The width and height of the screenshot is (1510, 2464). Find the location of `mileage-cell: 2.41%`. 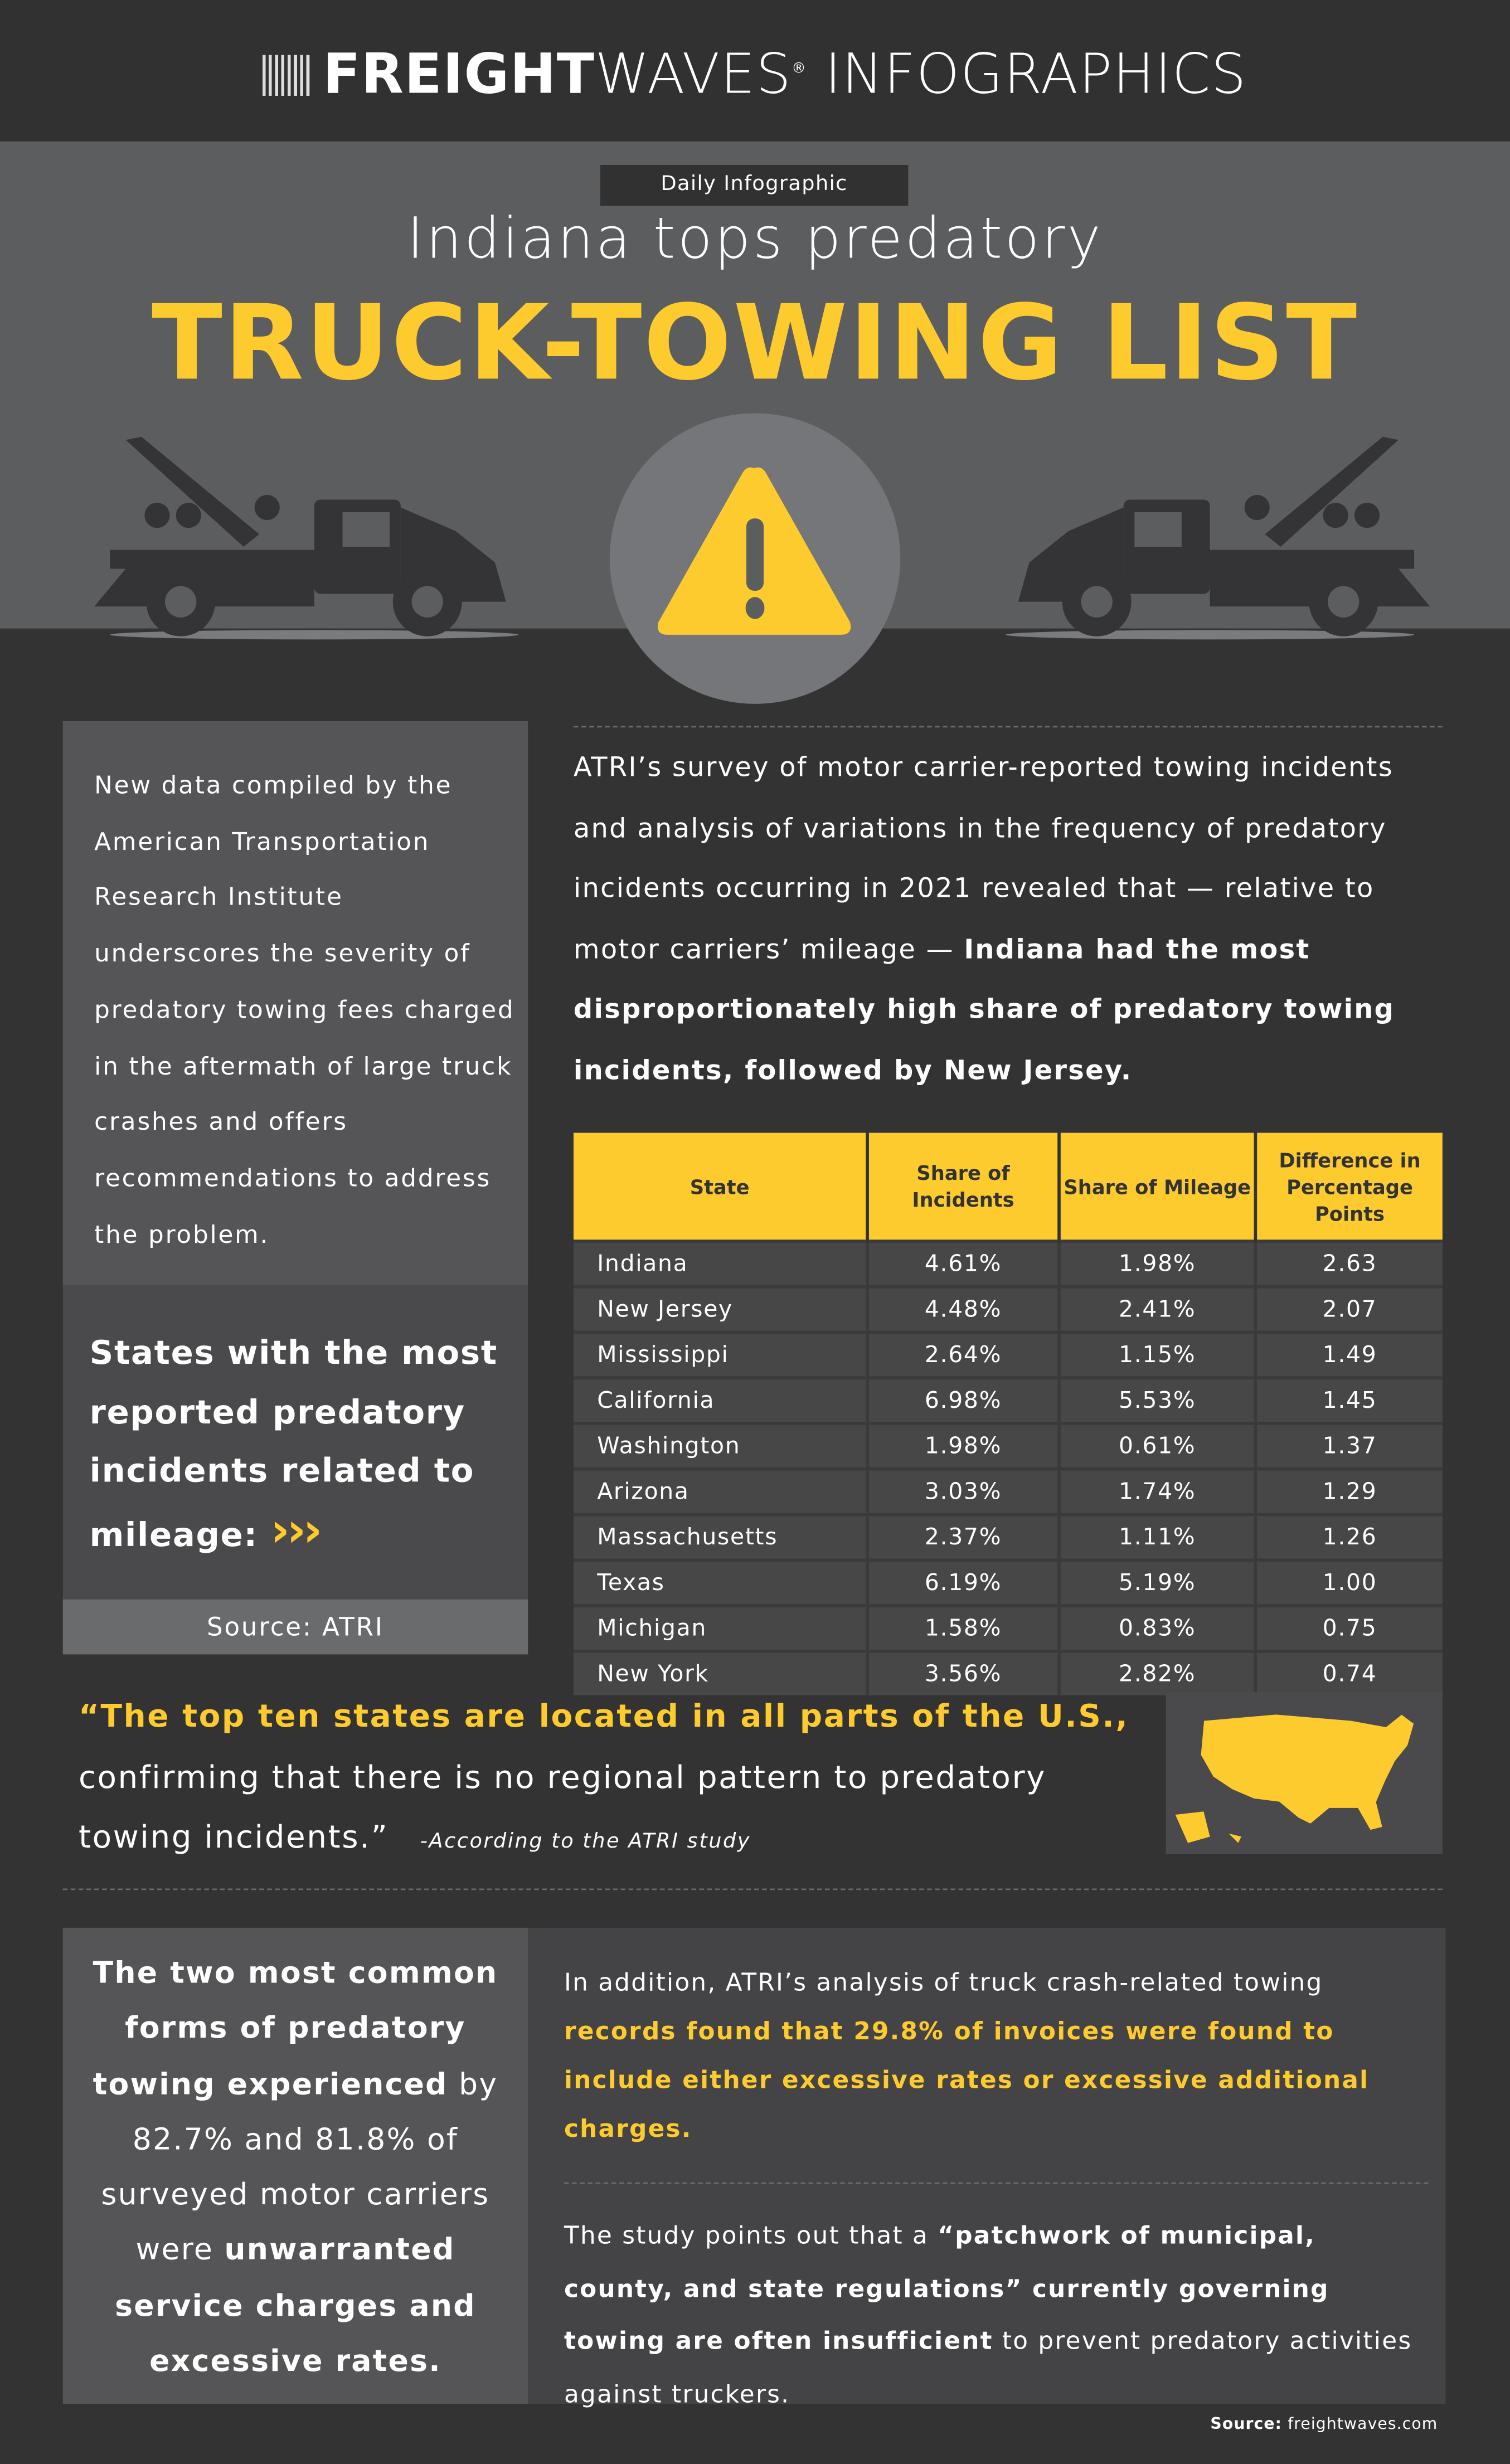

mileage-cell: 2.41% is located at coordinates (1156, 1309).